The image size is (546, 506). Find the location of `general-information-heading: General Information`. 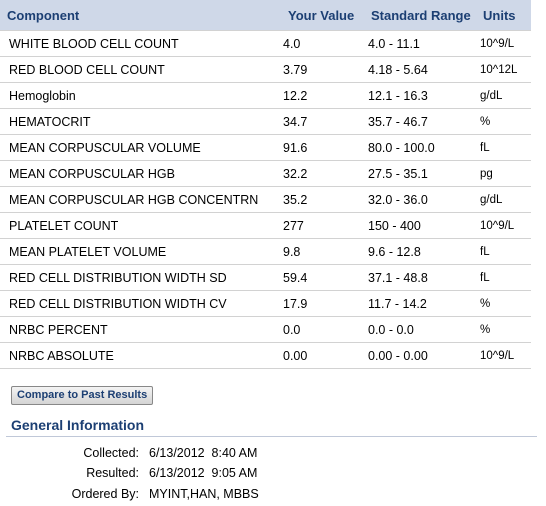

general-information-heading: General Information is located at coordinates (78, 425).